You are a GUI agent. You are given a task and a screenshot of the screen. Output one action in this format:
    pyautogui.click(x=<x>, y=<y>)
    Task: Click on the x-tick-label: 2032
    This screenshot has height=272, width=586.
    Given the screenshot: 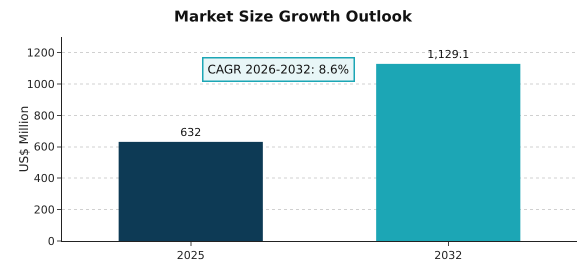 What is the action you would take?
    pyautogui.click(x=448, y=255)
    